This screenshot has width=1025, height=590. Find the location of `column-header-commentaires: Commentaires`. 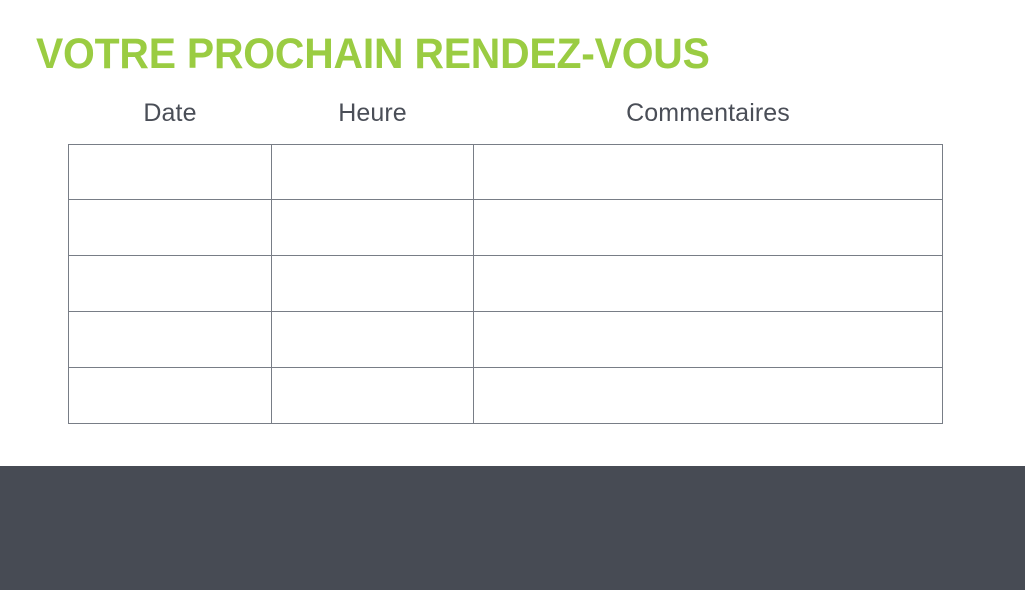

column-header-commentaires: Commentaires is located at coordinates (708, 112).